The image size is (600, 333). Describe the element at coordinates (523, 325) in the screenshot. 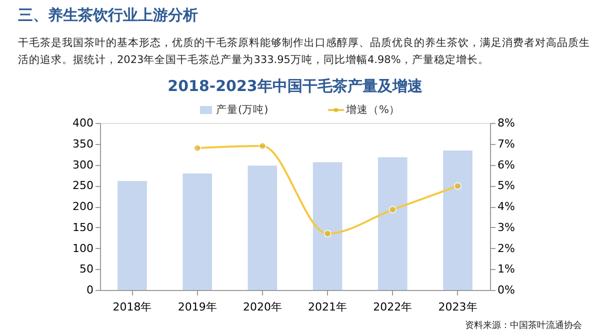

I see `text: 资料来源：中国茶叶流通协会` at that location.